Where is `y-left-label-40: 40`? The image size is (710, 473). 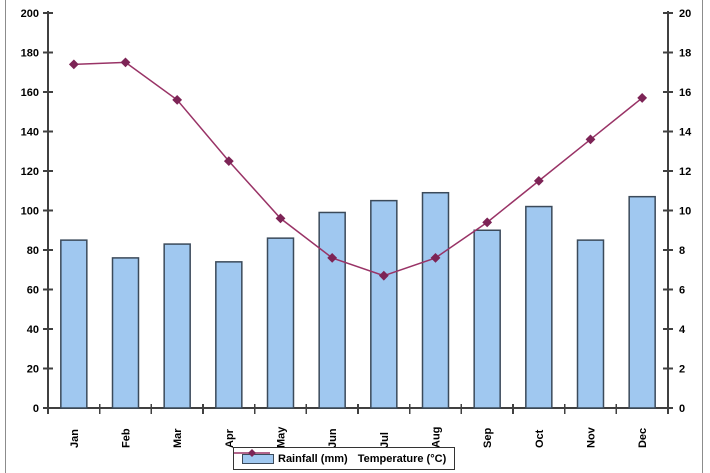
y-left-label-40: 40 is located at coordinates (33, 330).